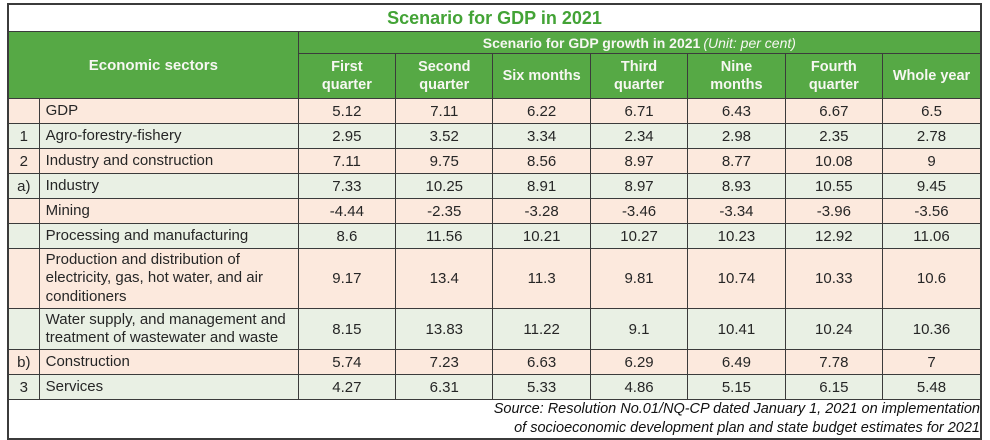 This screenshot has width=990, height=440. Describe the element at coordinates (444, 76) in the screenshot. I see `column-header-second-quarter: Second quarter` at that location.